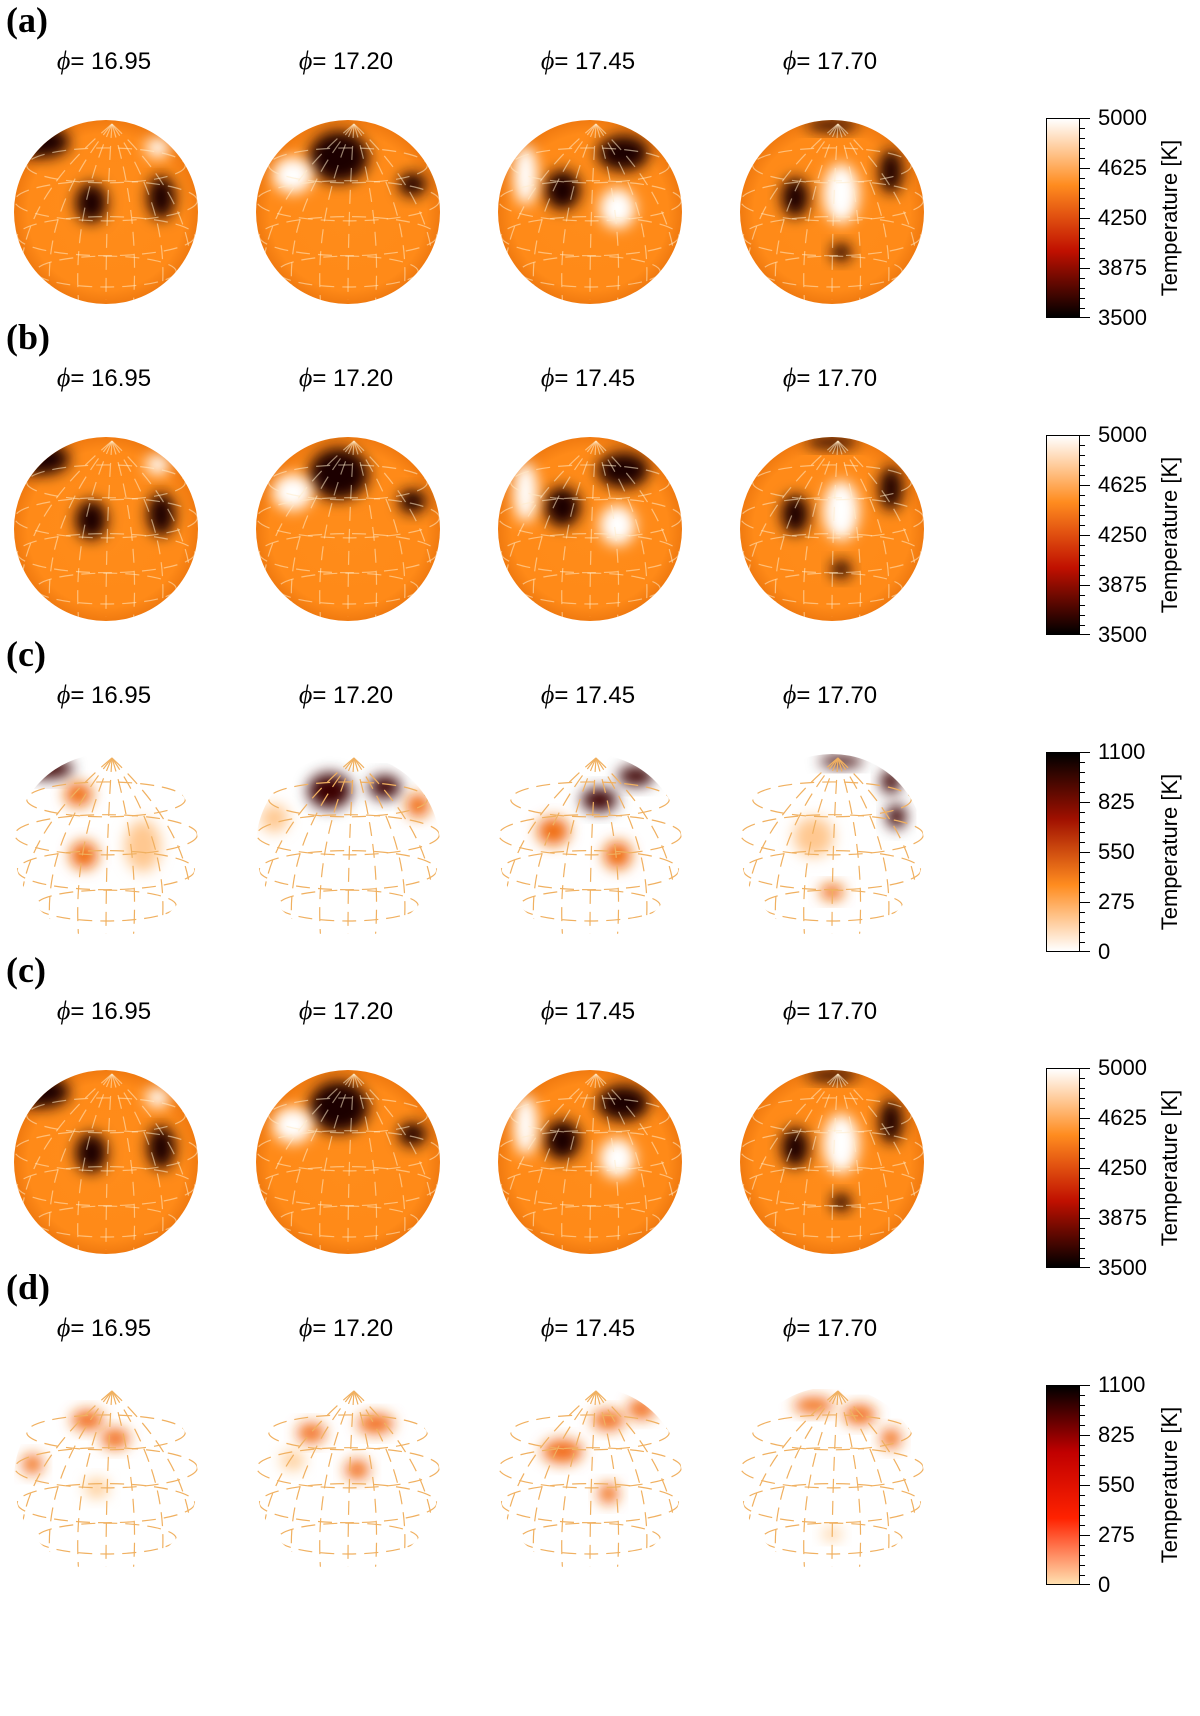  I want to click on colorbar, so click(1063, 218).